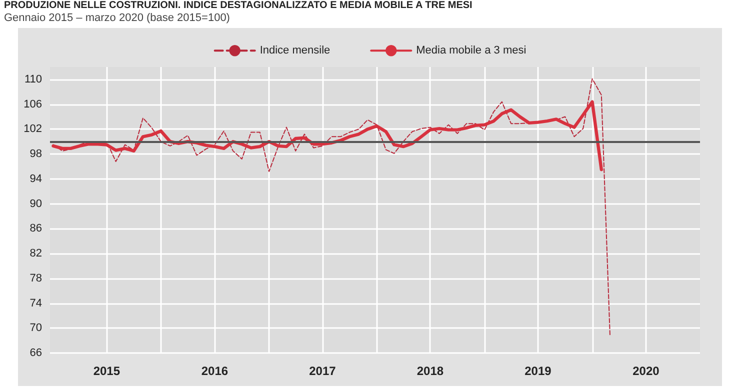 The image size is (740, 389). What do you see at coordinates (36, 254) in the screenshot?
I see `y-tick-label: 82` at bounding box center [36, 254].